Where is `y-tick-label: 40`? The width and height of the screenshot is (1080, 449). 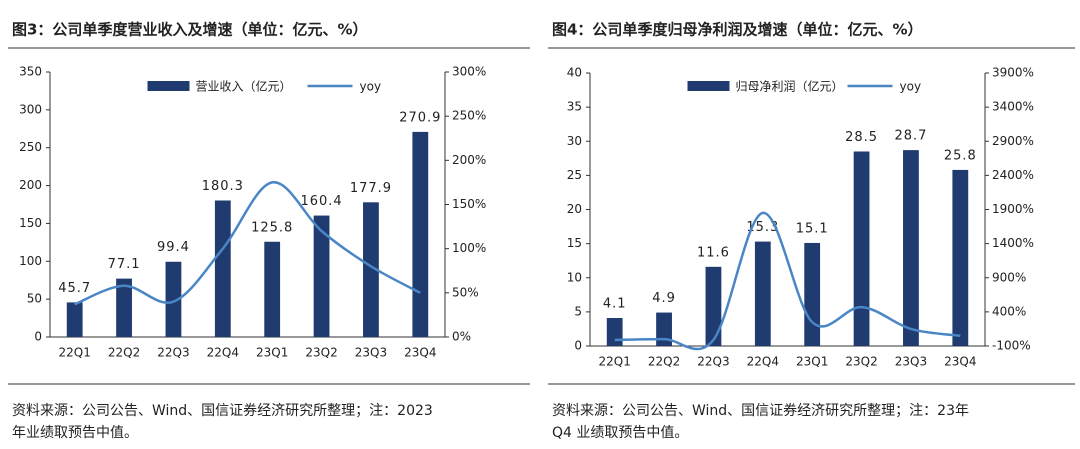
y-tick-label: 40 is located at coordinates (574, 73).